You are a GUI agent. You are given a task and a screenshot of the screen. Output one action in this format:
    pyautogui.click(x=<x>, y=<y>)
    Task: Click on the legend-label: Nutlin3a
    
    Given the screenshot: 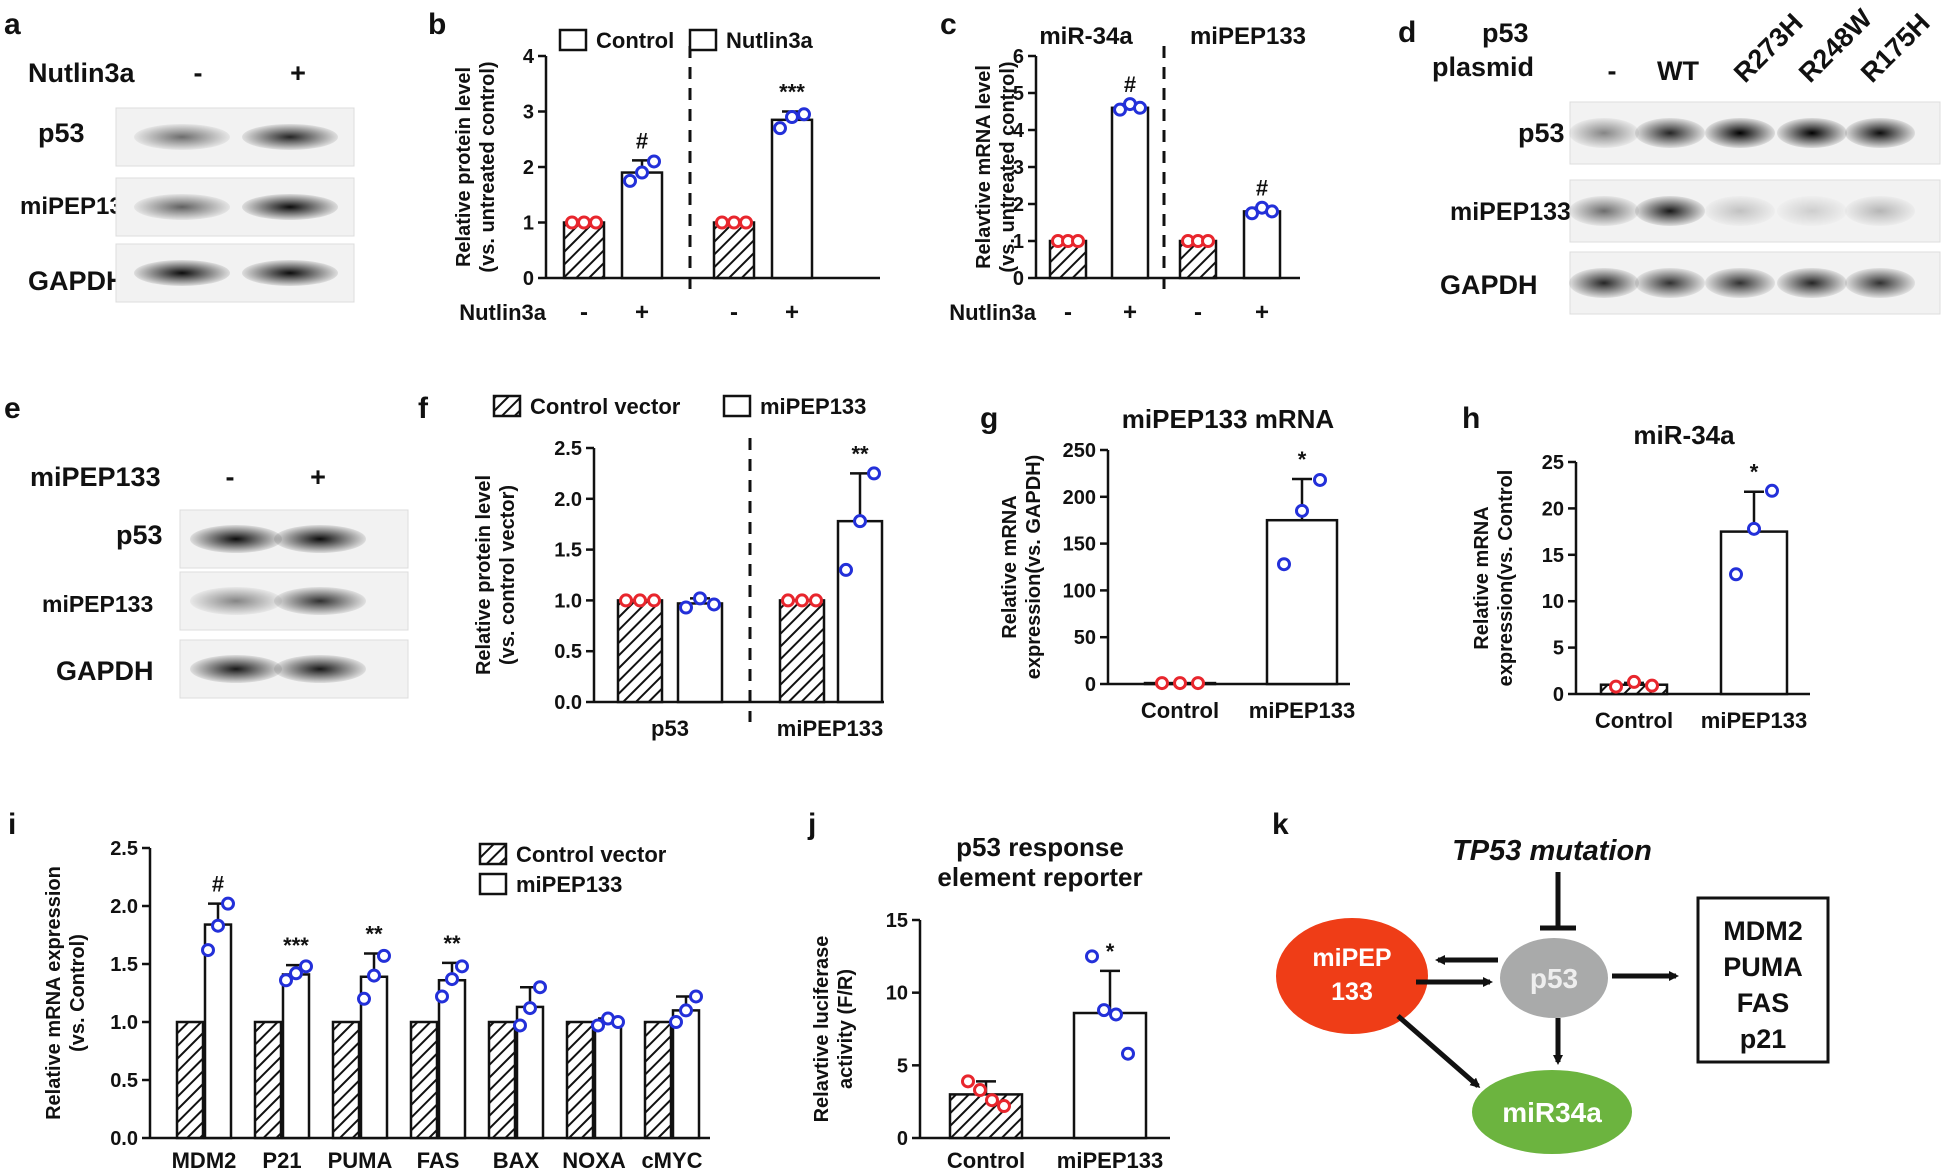 What is the action you would take?
    pyautogui.click(x=770, y=40)
    